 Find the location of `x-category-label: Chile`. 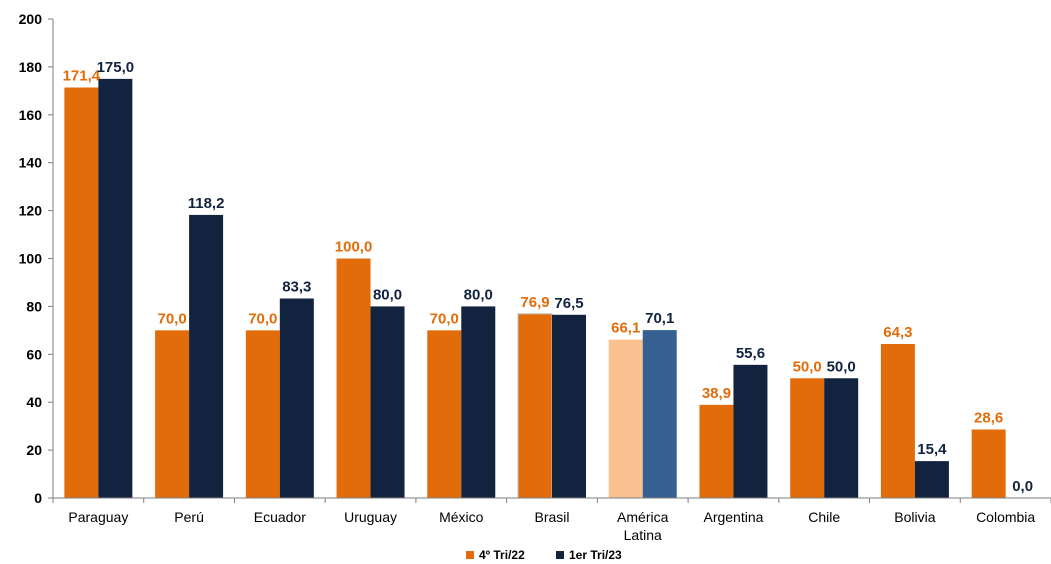

x-category-label: Chile is located at coordinates (824, 517).